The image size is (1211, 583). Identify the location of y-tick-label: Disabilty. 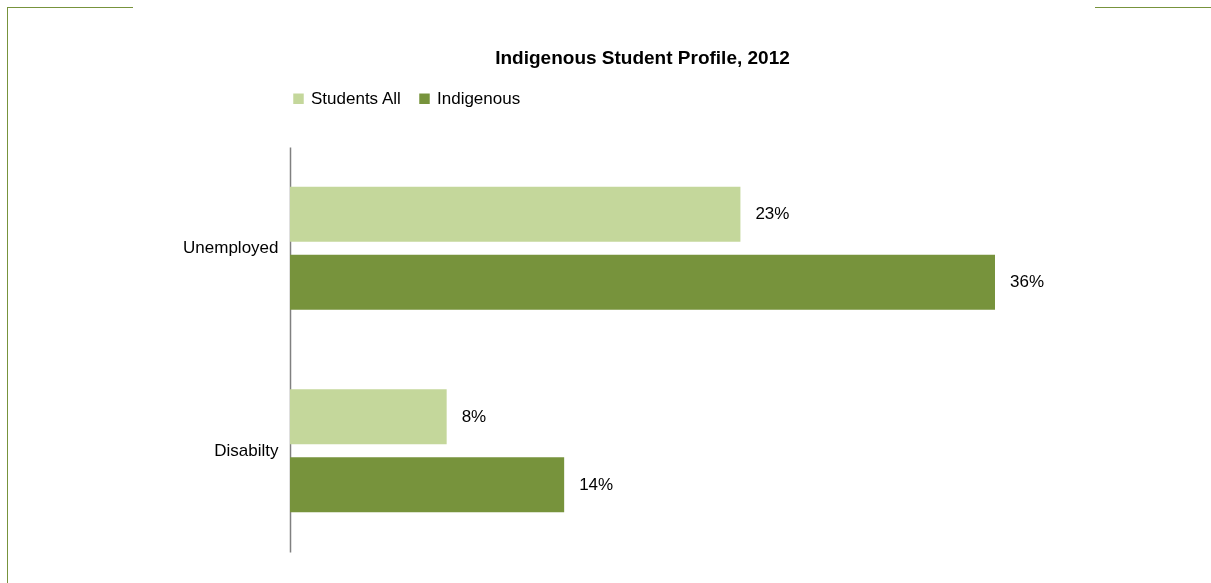
(246, 450).